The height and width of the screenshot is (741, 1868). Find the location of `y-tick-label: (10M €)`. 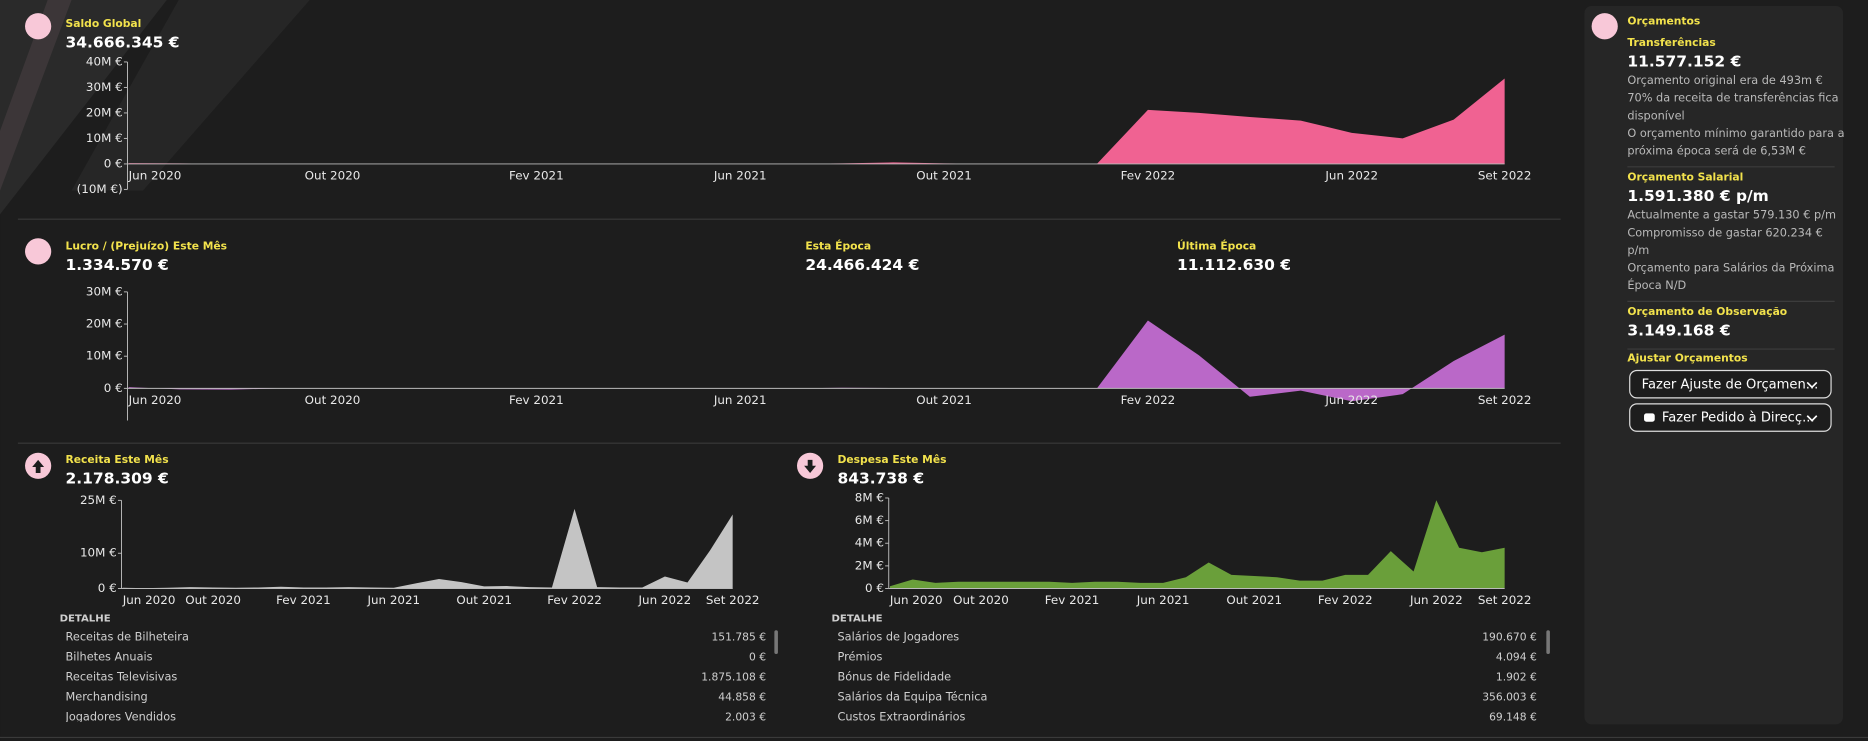

y-tick-label: (10M €) is located at coordinates (100, 189).